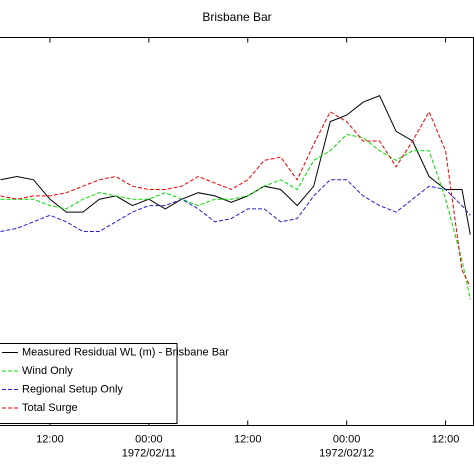 This screenshot has width=474, height=474. I want to click on legend-box, so click(89, 383).